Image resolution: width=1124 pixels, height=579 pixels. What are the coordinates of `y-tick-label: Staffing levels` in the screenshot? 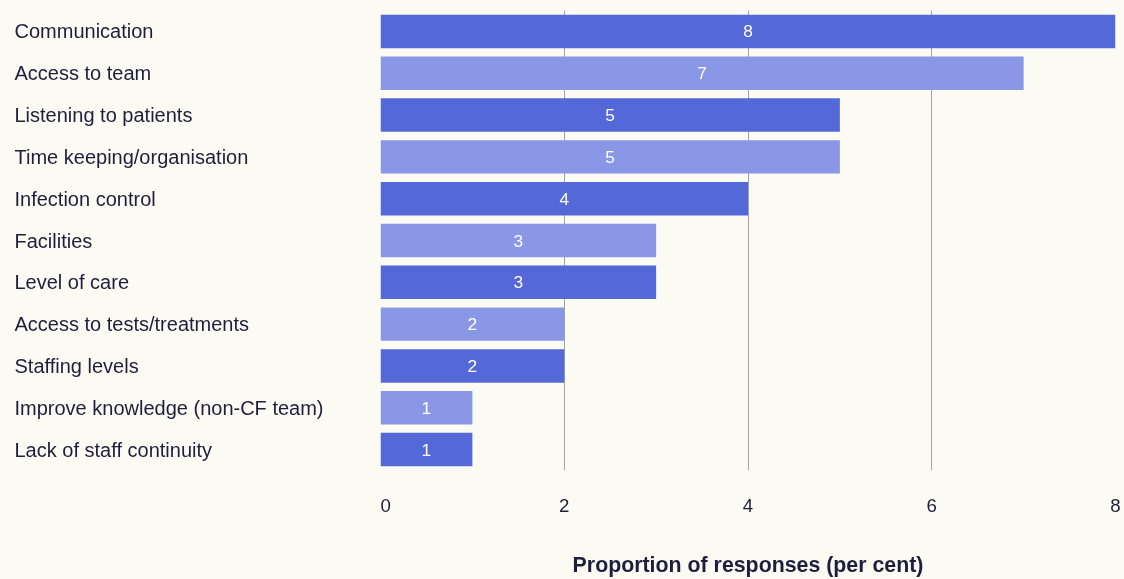 It's located at (76, 365).